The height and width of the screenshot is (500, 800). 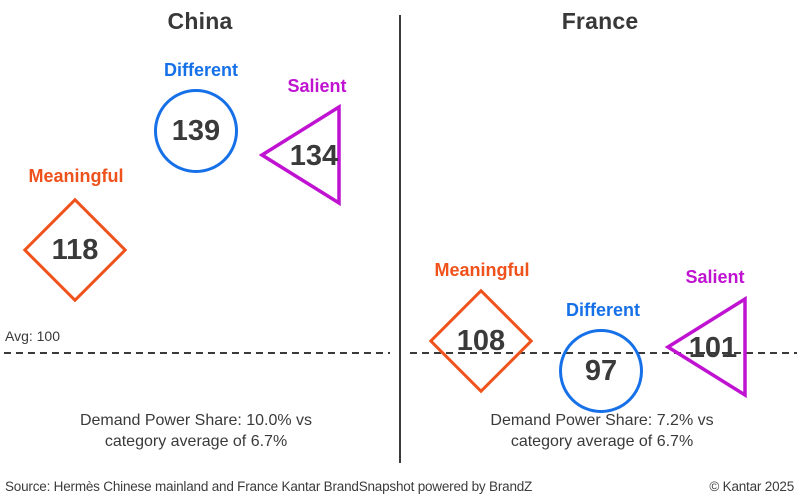 I want to click on different-label-france: Different, so click(x=602, y=310).